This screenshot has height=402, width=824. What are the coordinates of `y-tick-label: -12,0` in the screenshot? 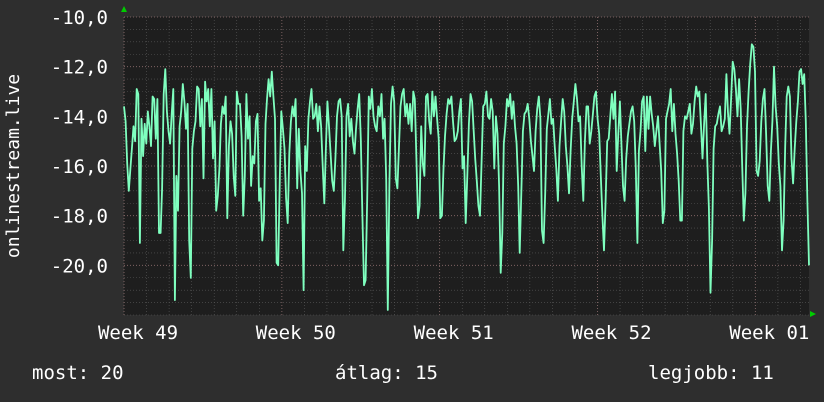 It's located at (79, 68).